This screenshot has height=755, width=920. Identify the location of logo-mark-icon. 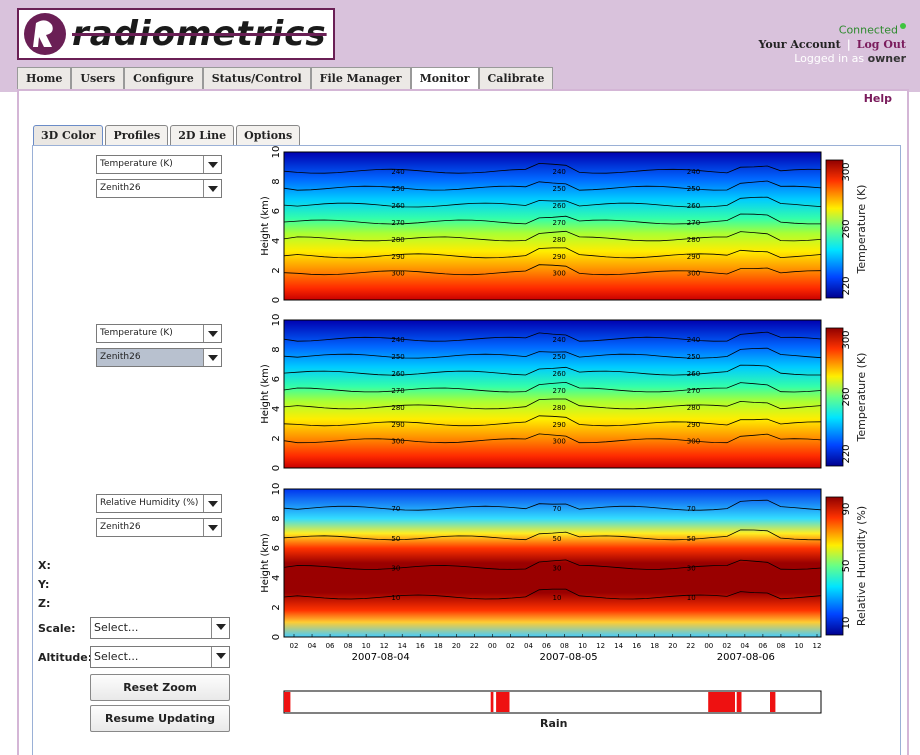
(45, 34).